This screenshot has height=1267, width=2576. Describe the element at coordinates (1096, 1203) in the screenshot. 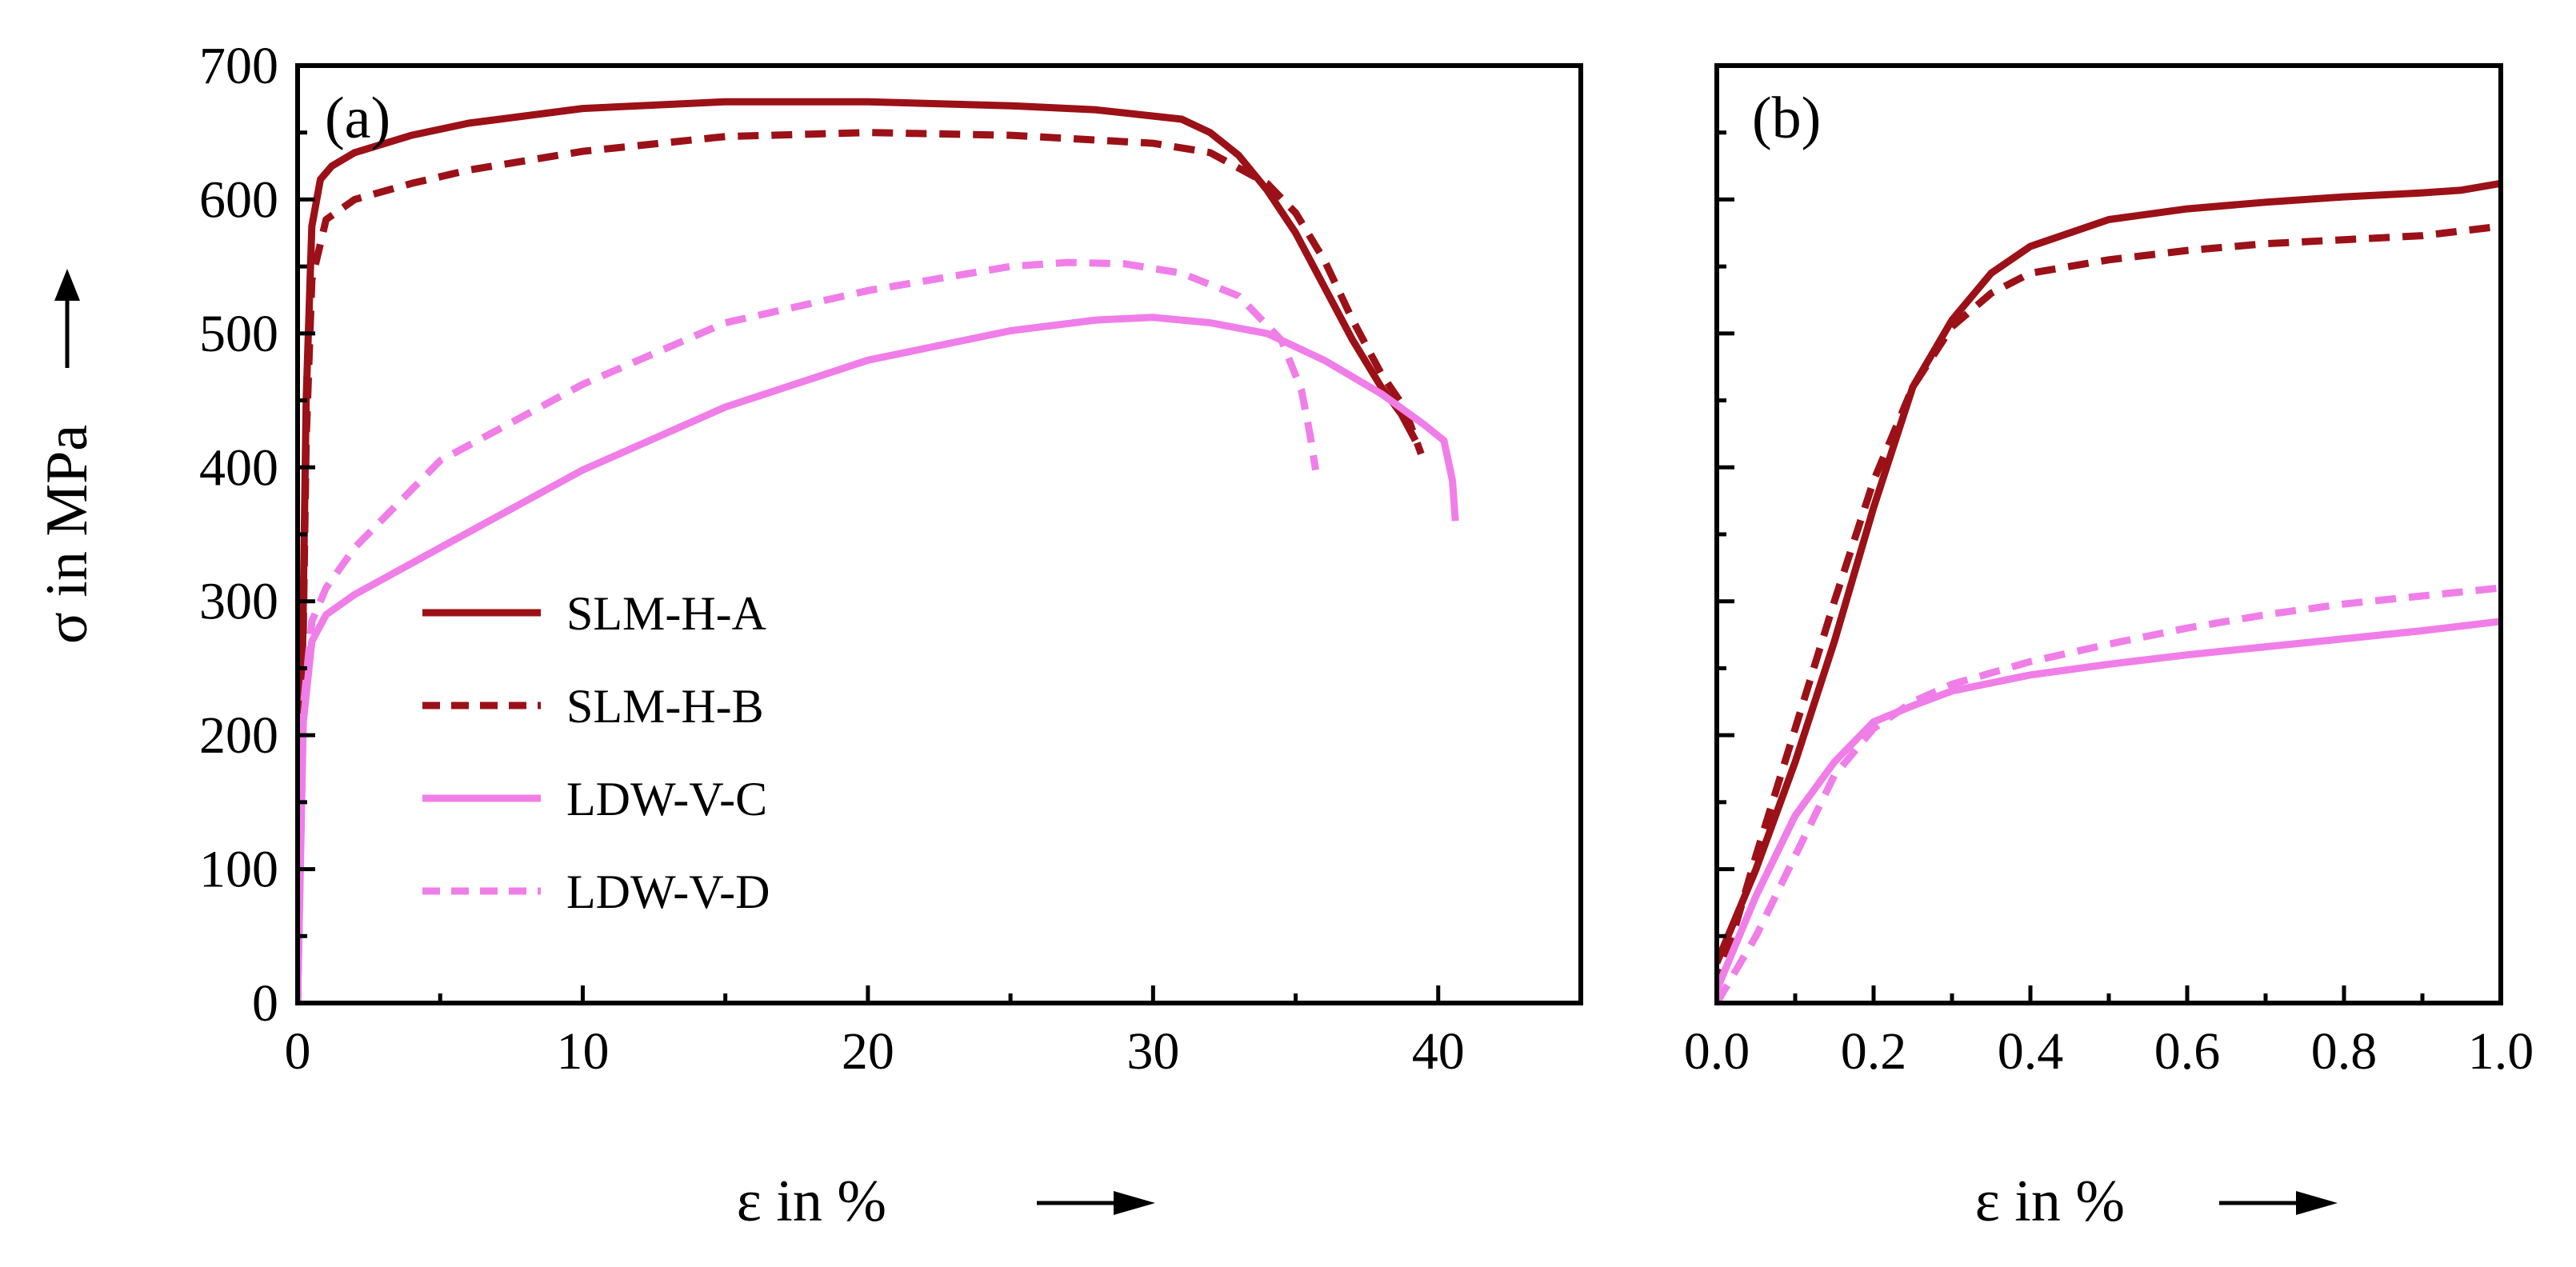

I see `panel-a-x-arrow` at that location.